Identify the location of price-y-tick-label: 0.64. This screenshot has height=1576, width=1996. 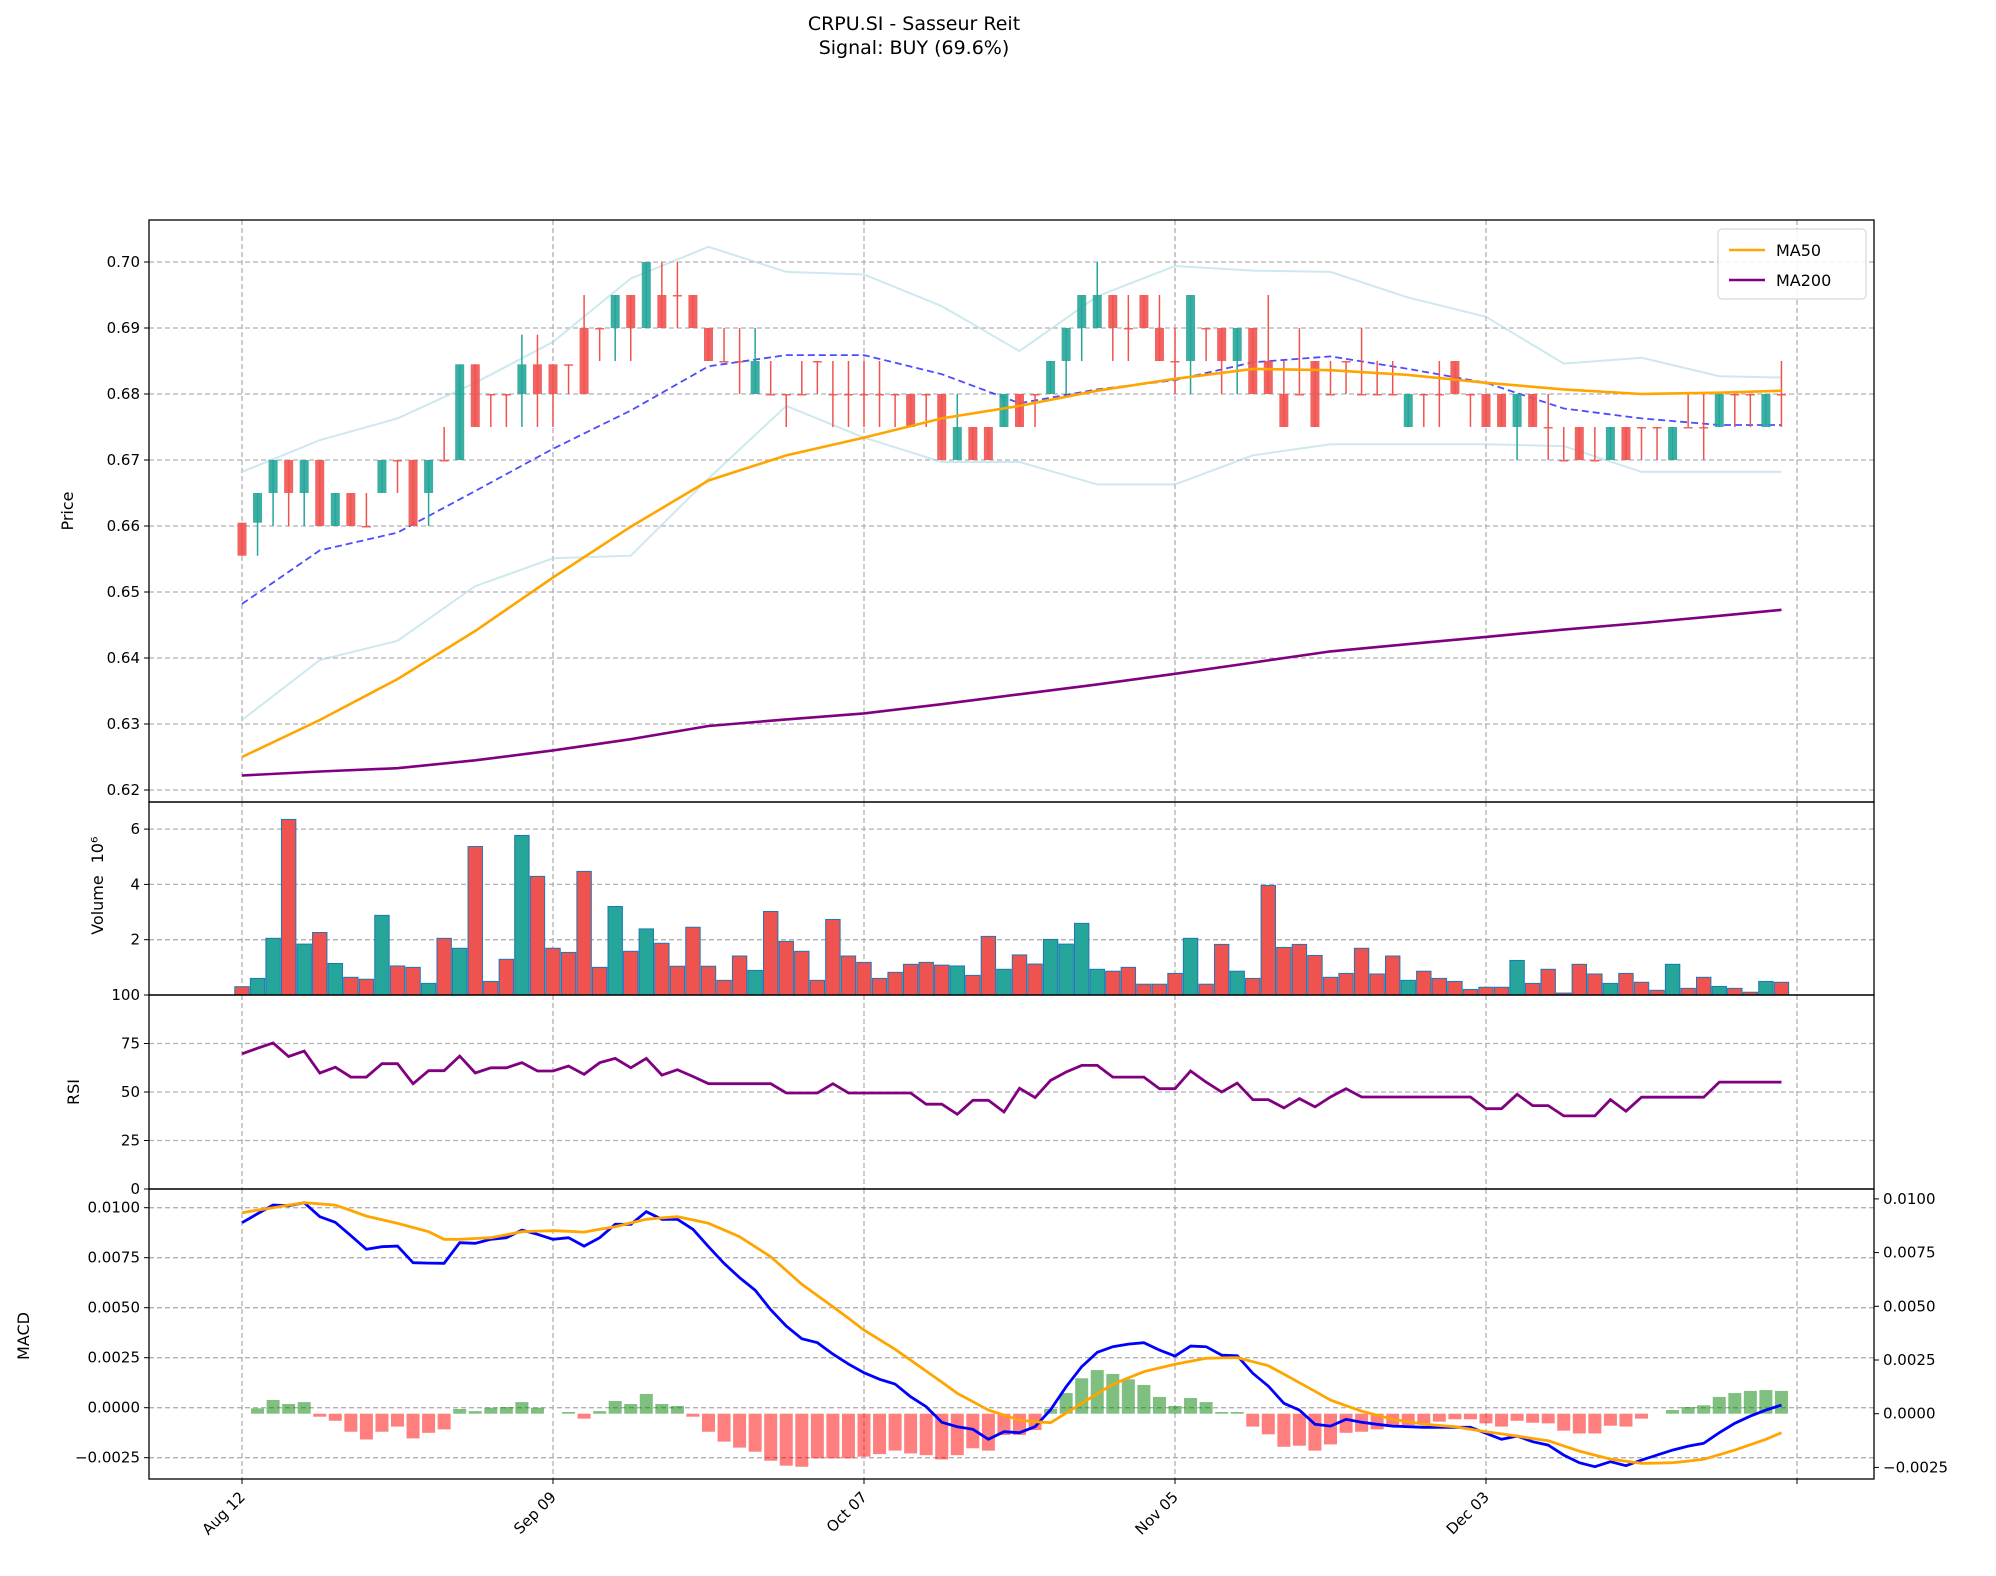
(123, 658).